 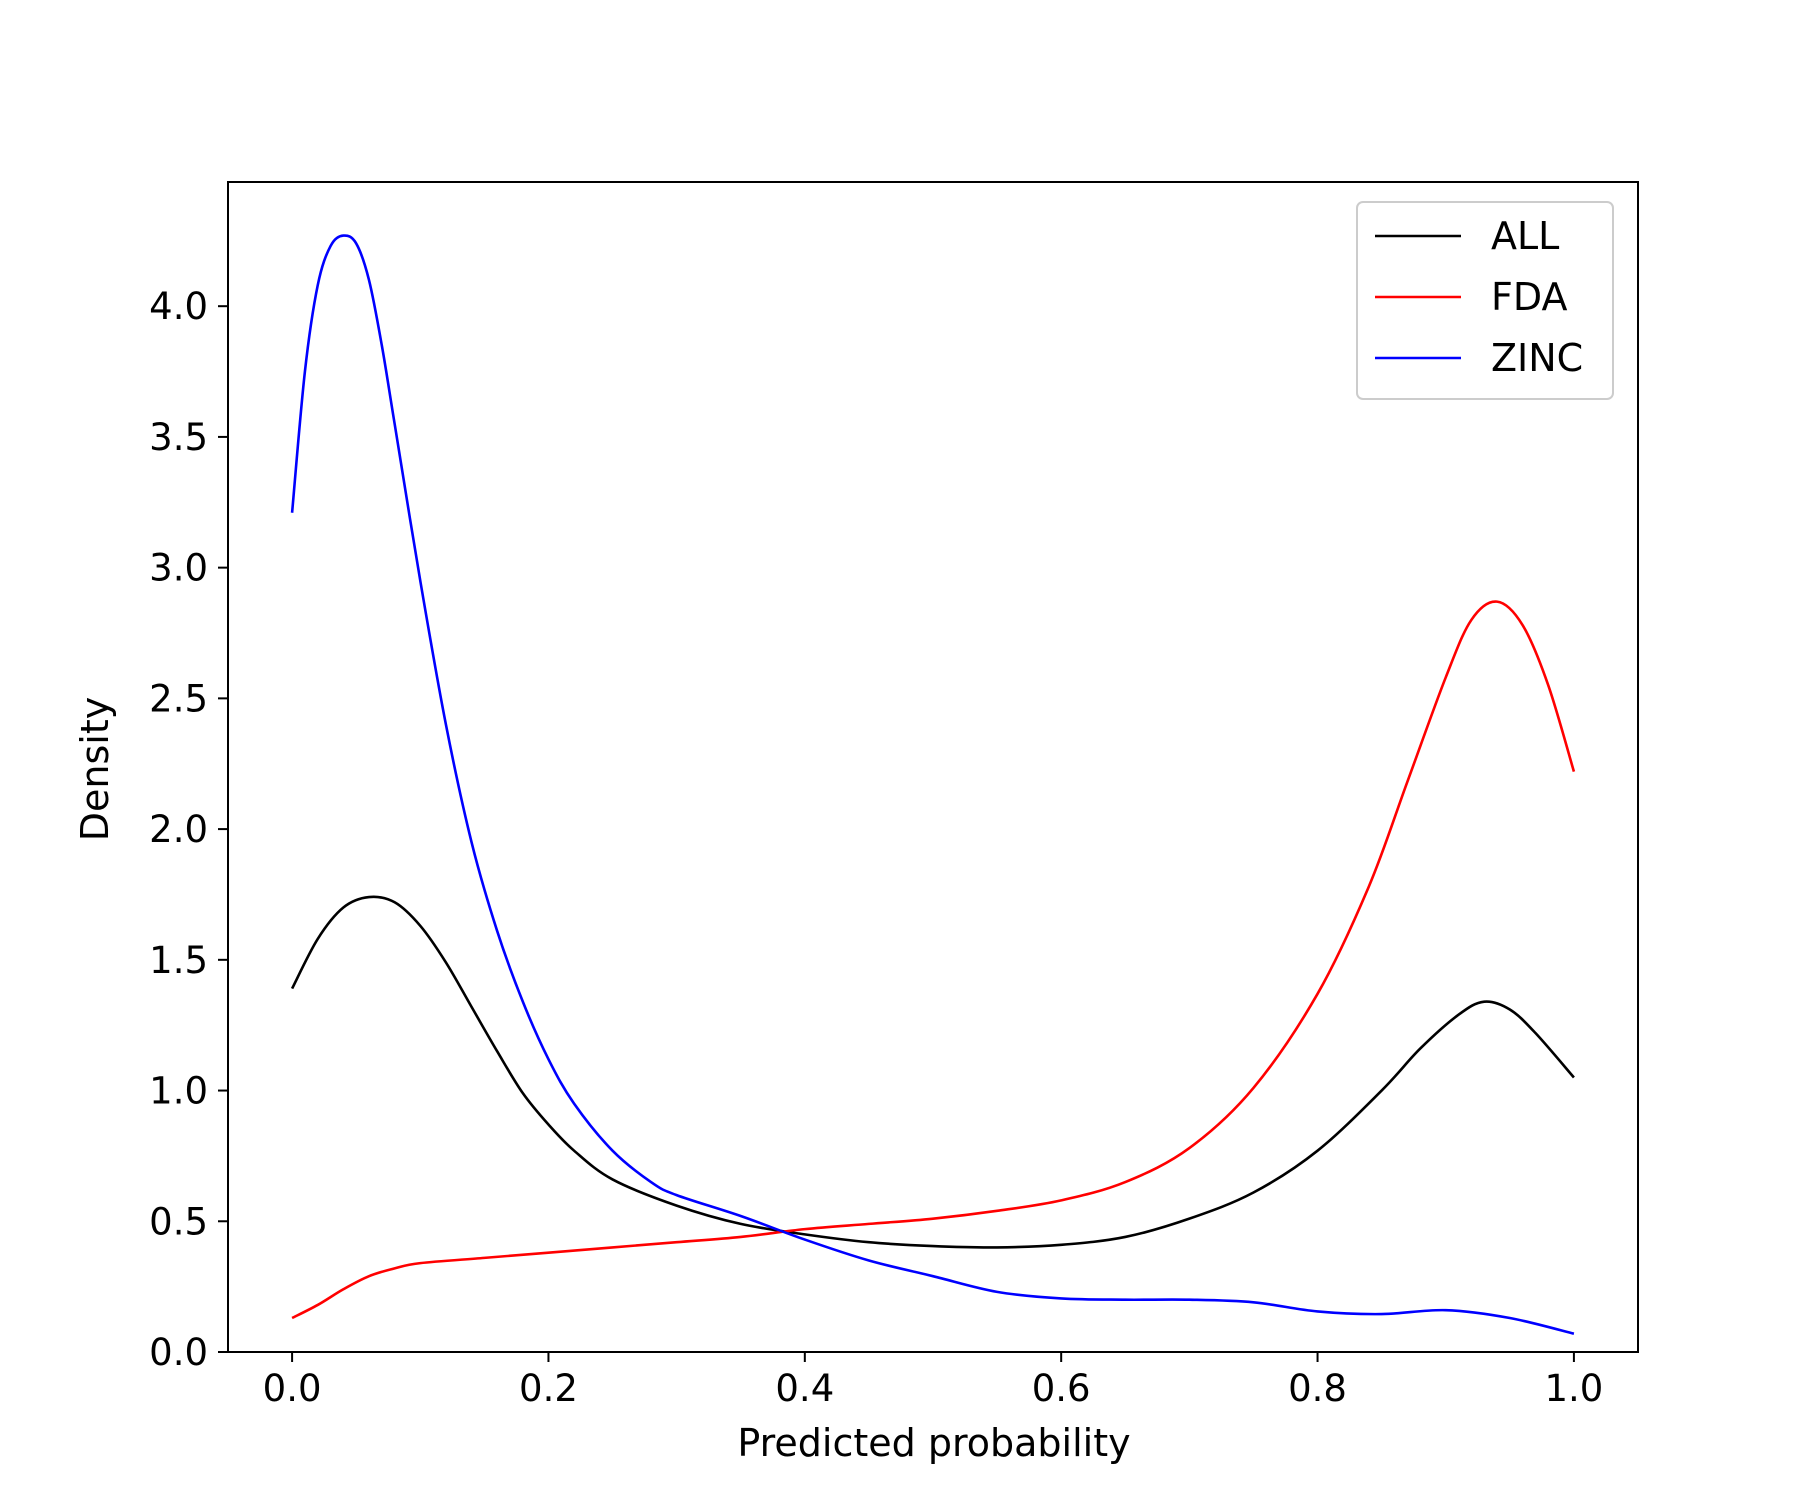 What do you see at coordinates (292, 1388) in the screenshot?
I see `x-tick-label: 0.0` at bounding box center [292, 1388].